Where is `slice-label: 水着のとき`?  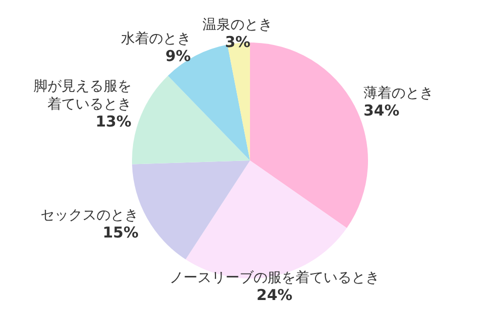 slice-label: 水着のとき is located at coordinates (155, 39).